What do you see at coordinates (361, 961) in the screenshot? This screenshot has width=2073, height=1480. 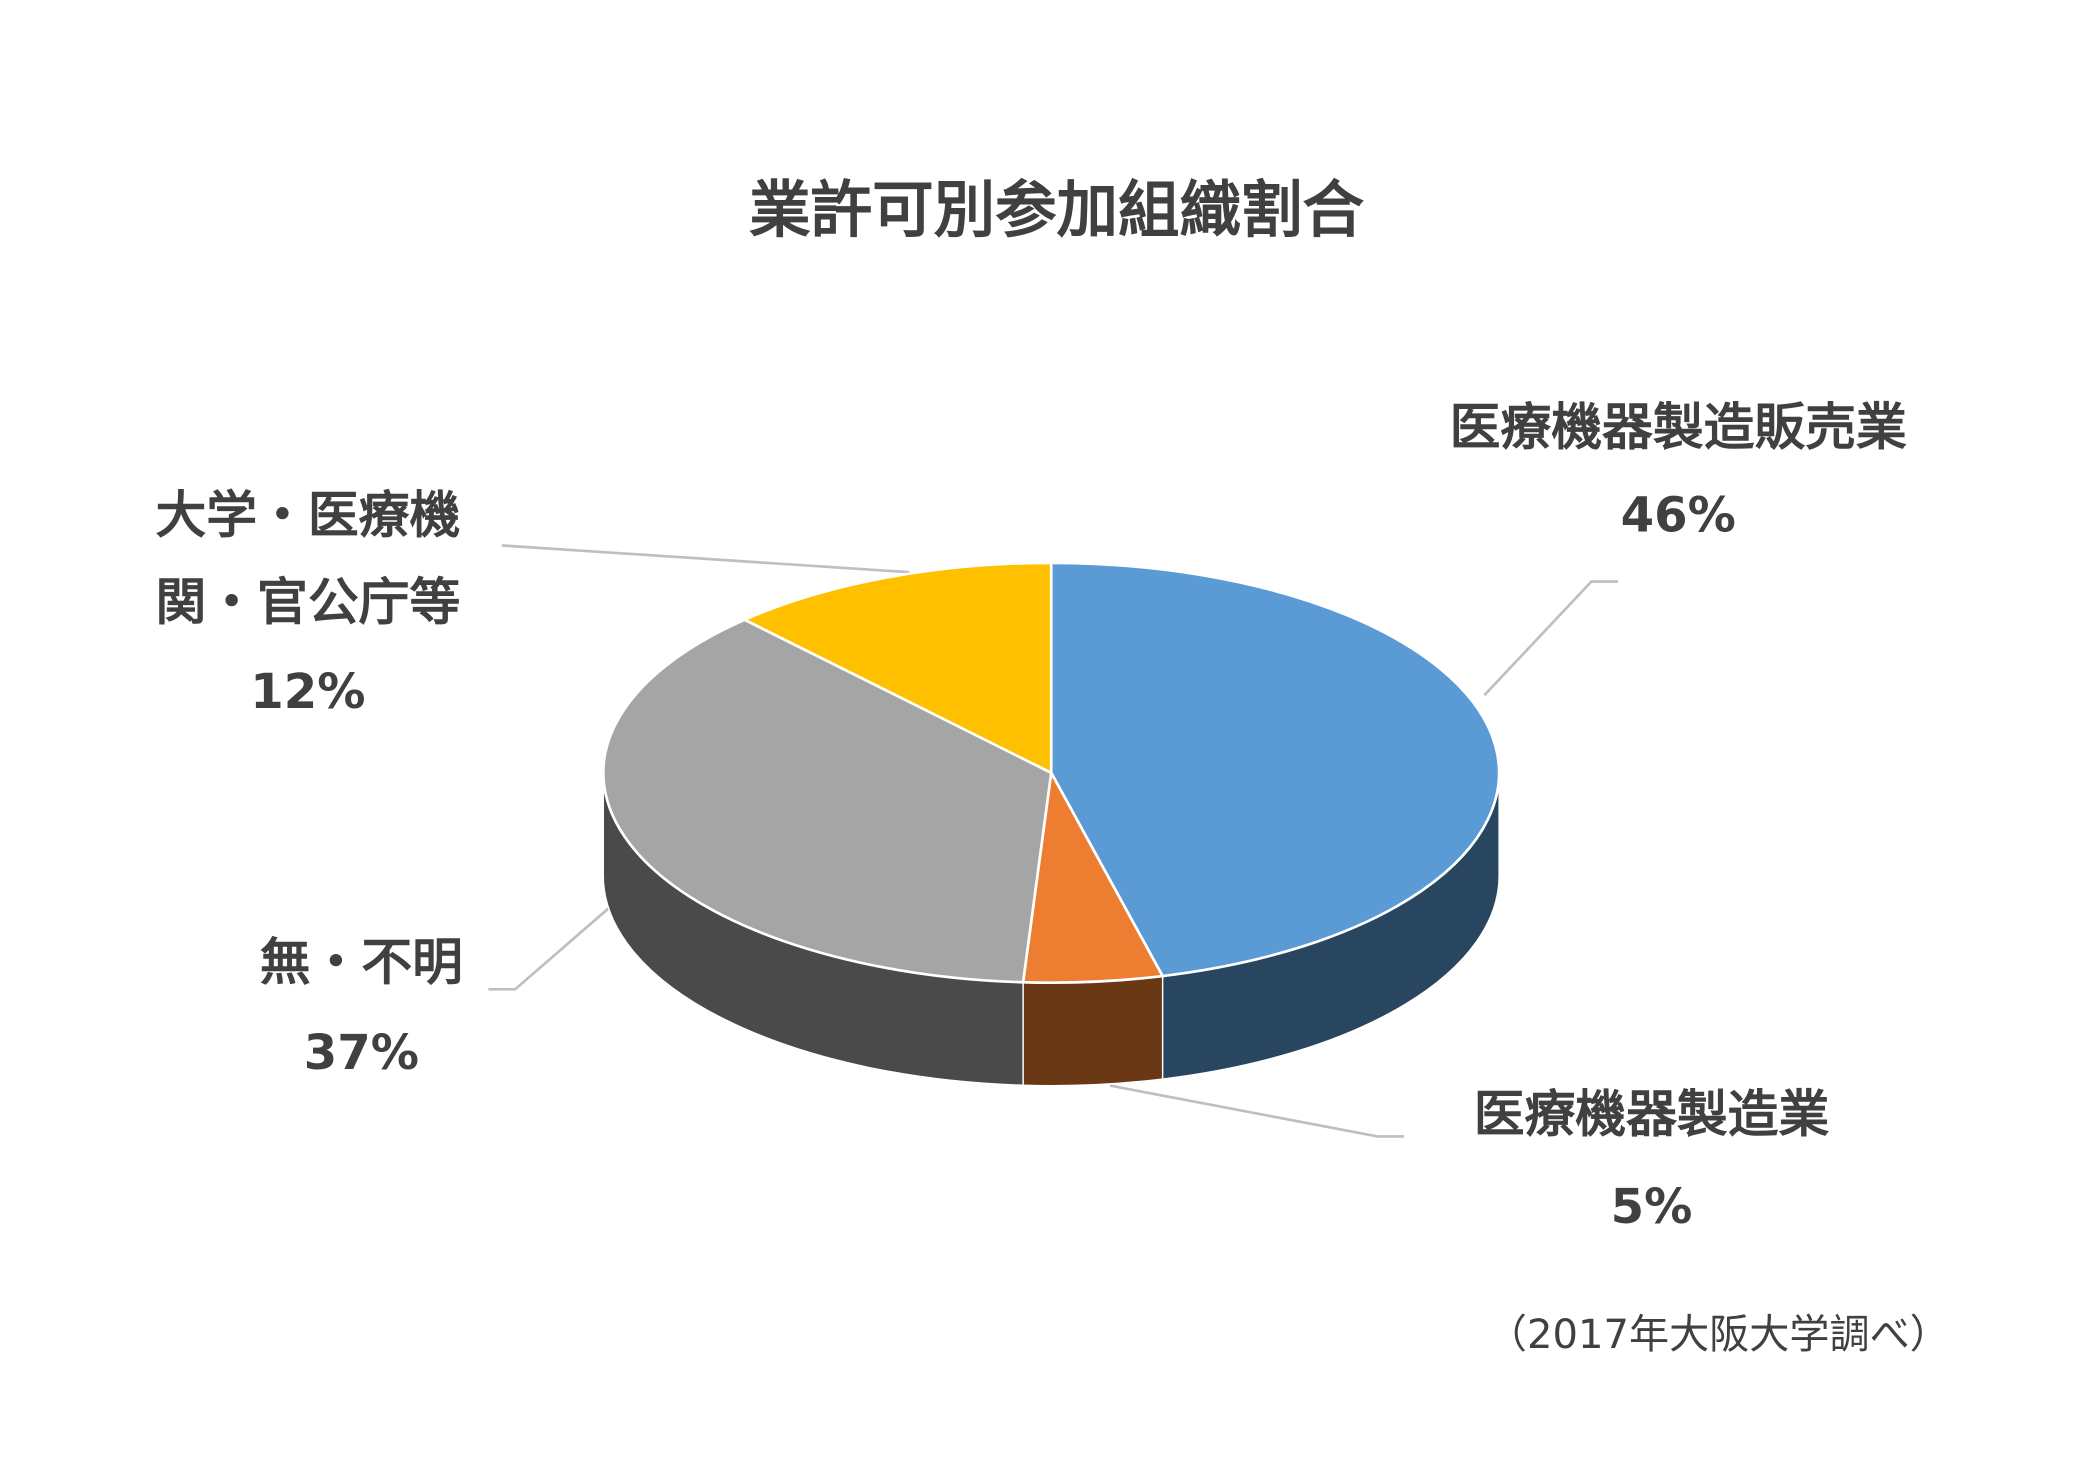 I see `data-label-name: 無・不明` at bounding box center [361, 961].